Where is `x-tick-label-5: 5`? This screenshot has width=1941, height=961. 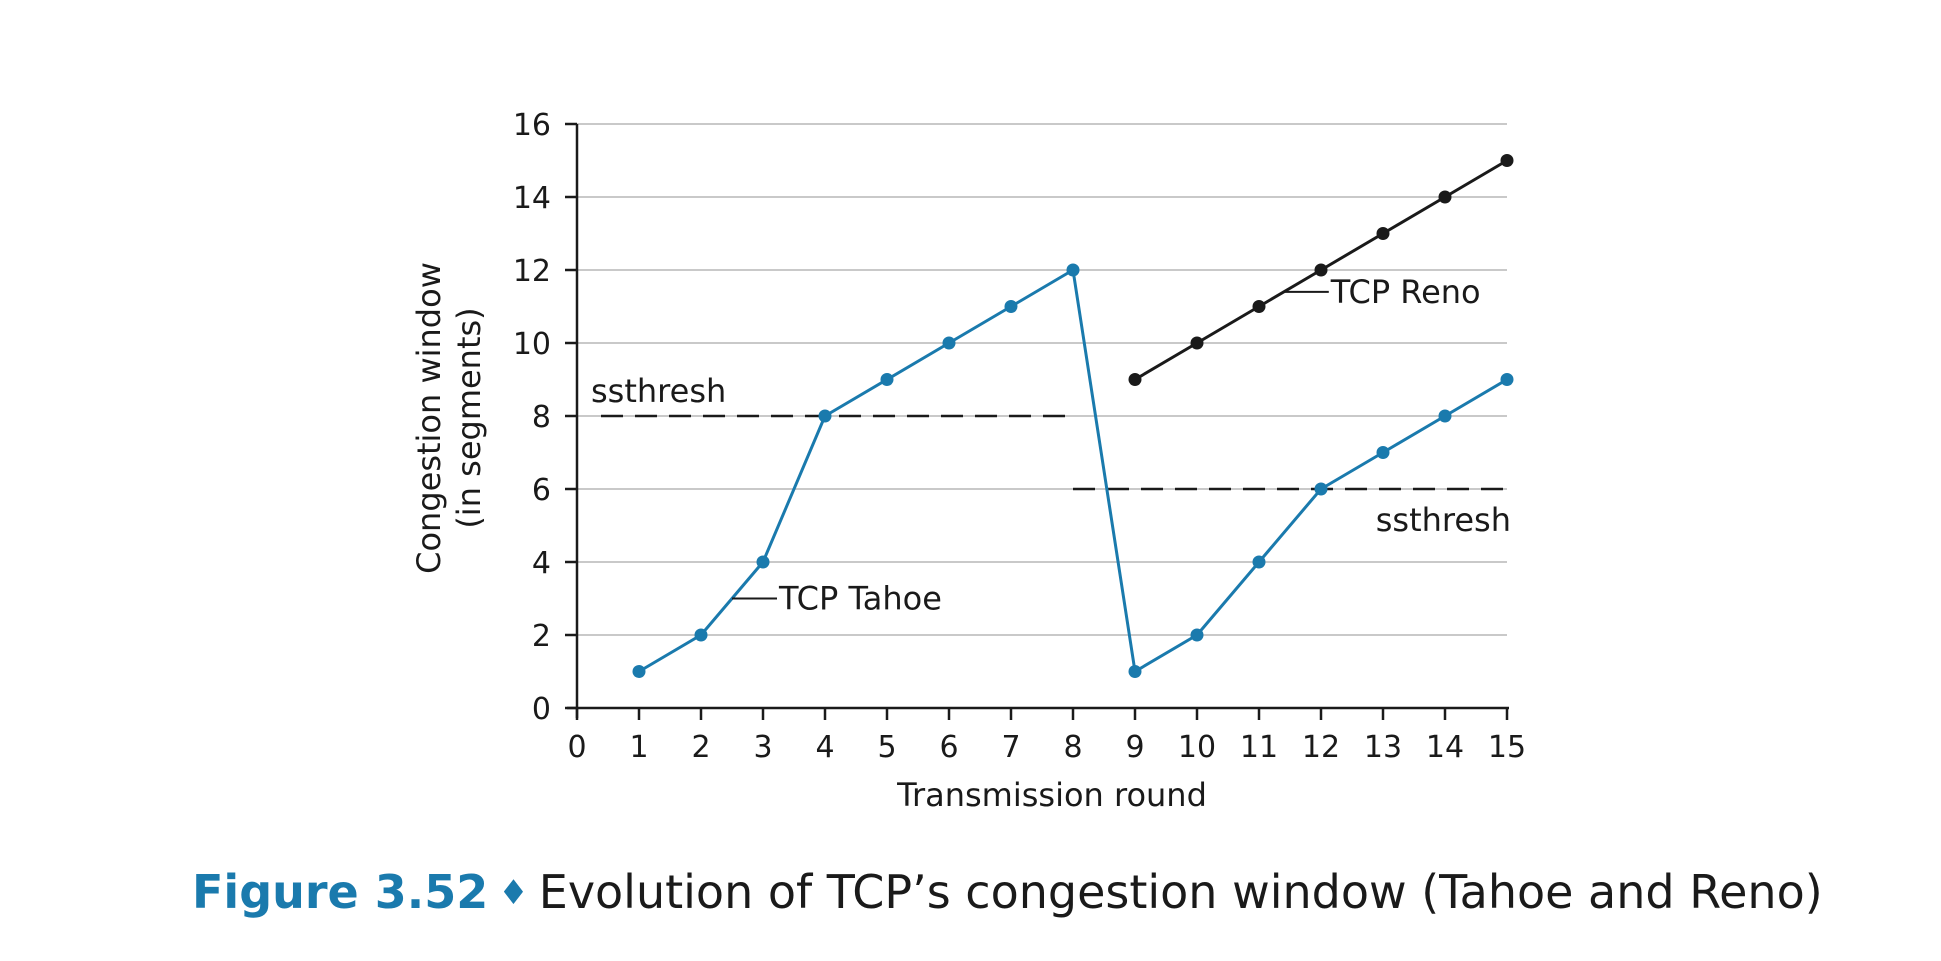 x-tick-label-5: 5 is located at coordinates (886, 747).